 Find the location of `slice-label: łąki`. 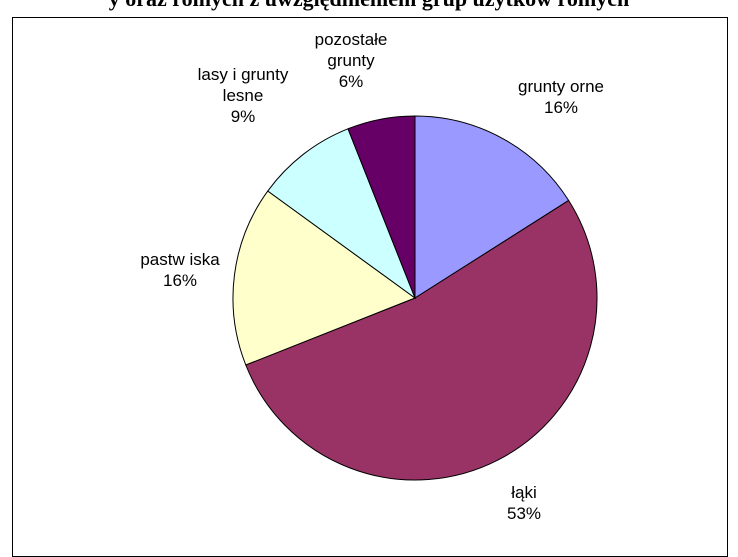

slice-label: łąki is located at coordinates (524, 492).